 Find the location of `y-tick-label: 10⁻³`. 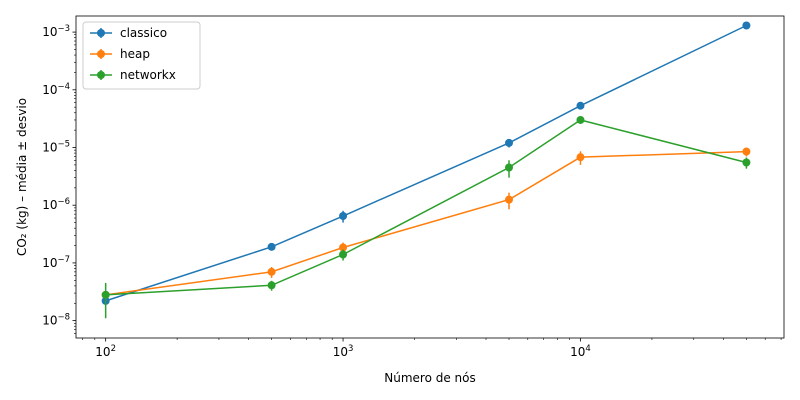

y-tick-label: 10⁻³ is located at coordinates (56, 31).